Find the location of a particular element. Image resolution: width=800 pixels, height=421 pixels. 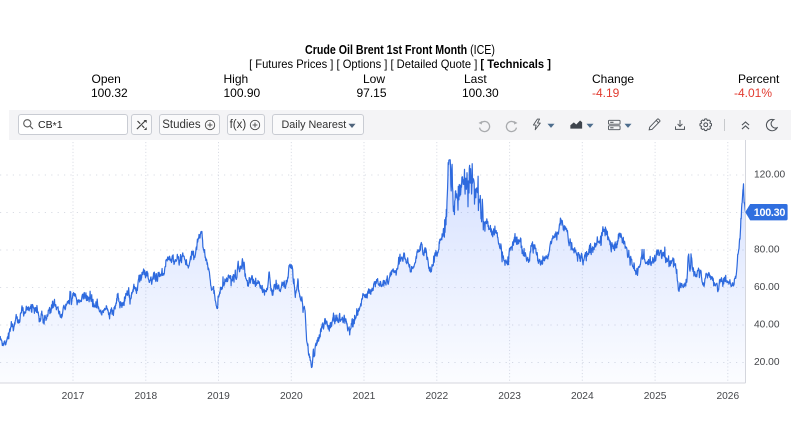

svg-text: 120.00 is located at coordinates (769, 175).